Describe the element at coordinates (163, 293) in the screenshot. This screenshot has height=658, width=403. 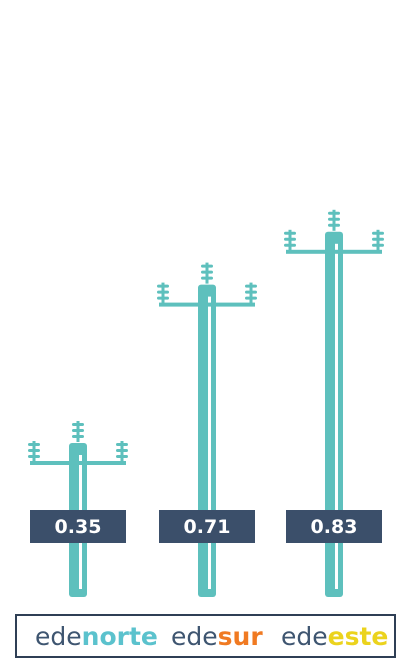
I see `insulator-left-edesur` at that location.